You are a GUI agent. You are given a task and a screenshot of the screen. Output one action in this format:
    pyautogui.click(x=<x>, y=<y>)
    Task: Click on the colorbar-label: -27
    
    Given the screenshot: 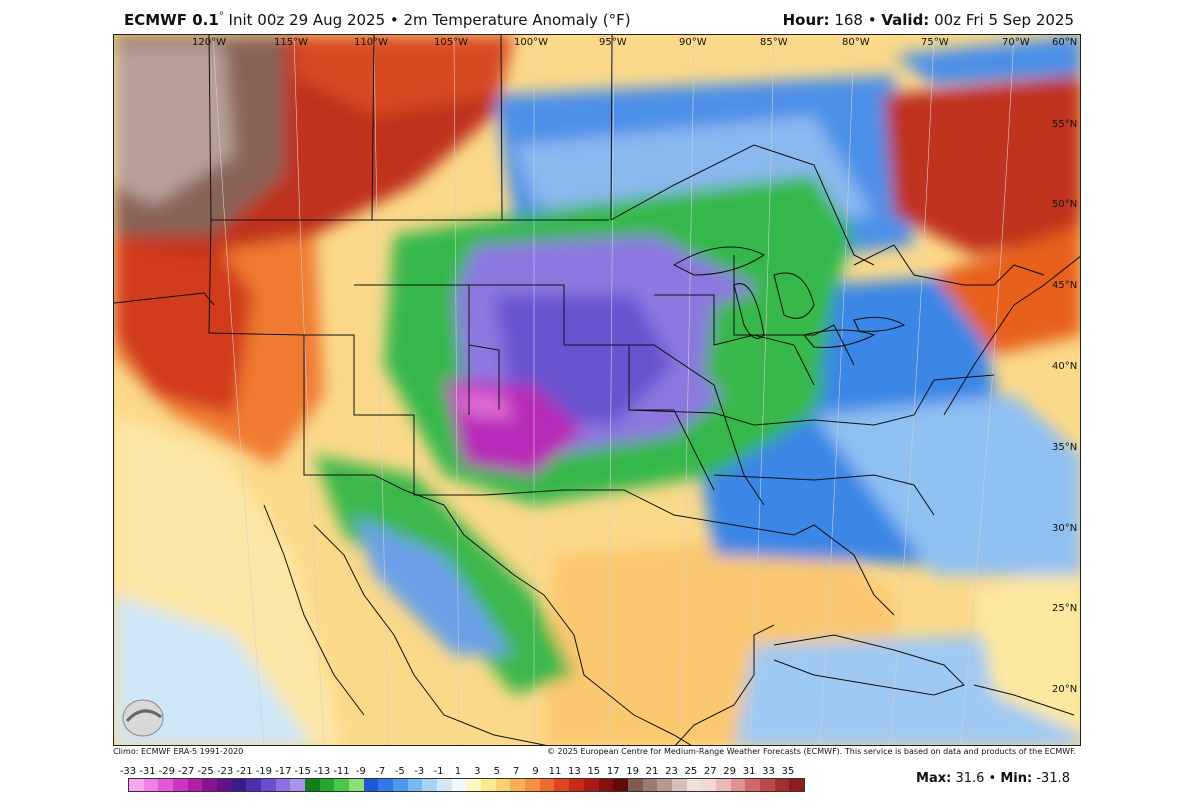 What is the action you would take?
    pyautogui.click(x=186, y=771)
    